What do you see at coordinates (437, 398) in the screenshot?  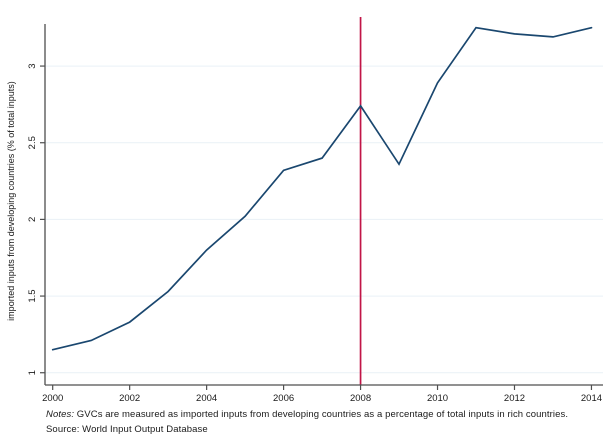 I see `x-tick-label: 2010` at bounding box center [437, 398].